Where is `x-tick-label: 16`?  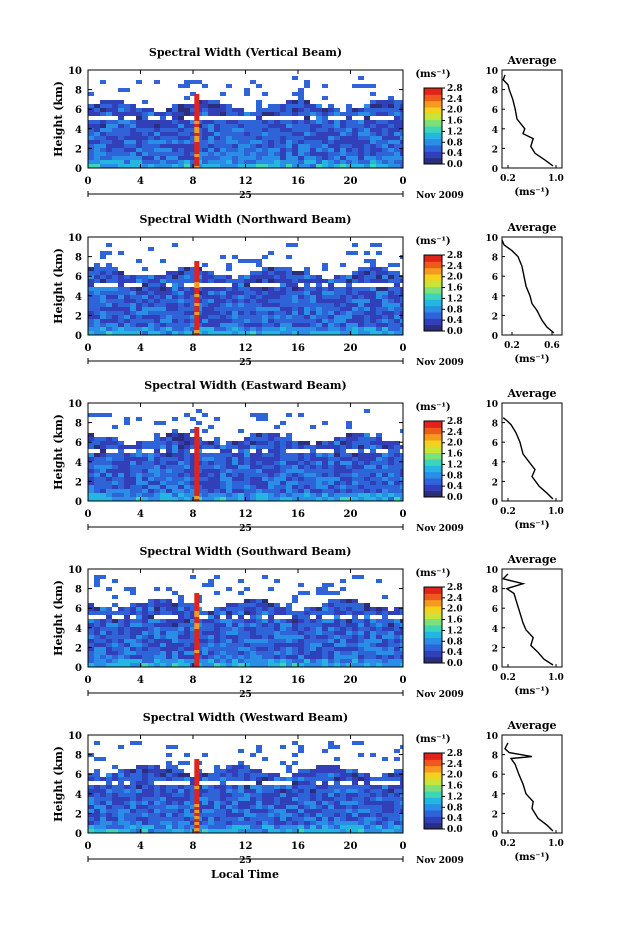
x-tick-label: 16 is located at coordinates (298, 348).